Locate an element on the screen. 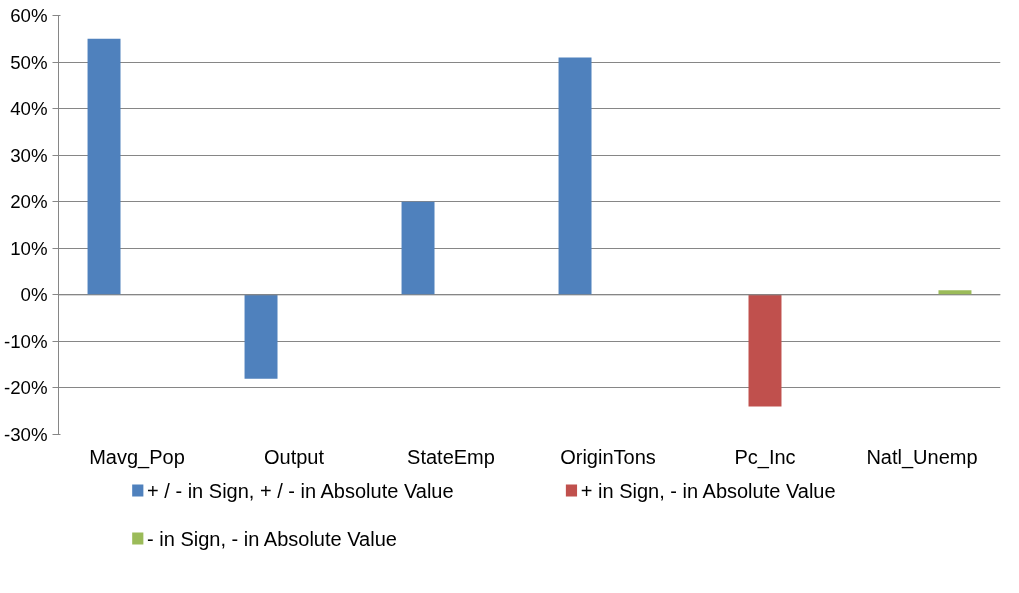 The height and width of the screenshot is (593, 1019). x-tick-label: StateEmp is located at coordinates (451, 456).